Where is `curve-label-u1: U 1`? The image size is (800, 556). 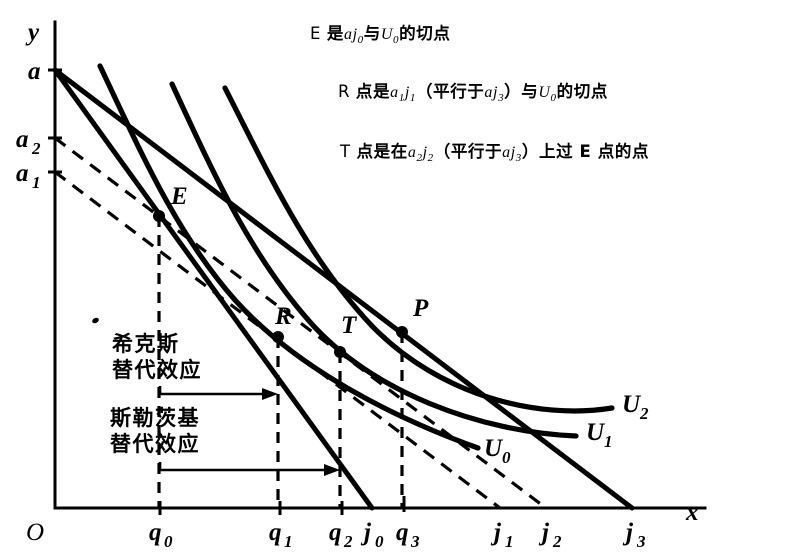 curve-label-u1: U 1 is located at coordinates (599, 435).